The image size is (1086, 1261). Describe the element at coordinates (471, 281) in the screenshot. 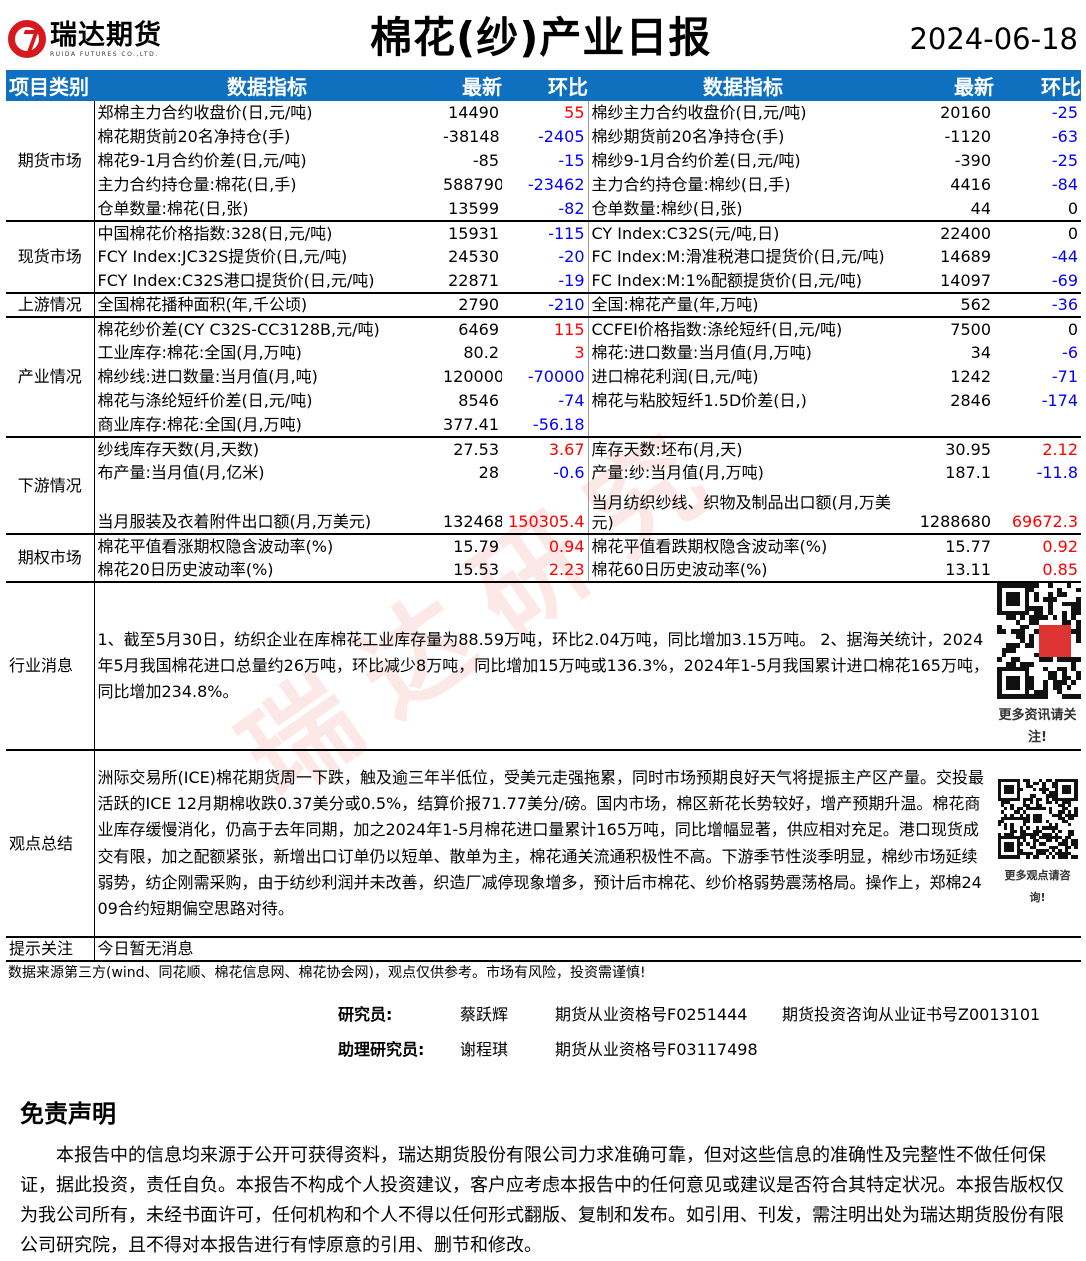

I see `latest-value: 22871` at that location.